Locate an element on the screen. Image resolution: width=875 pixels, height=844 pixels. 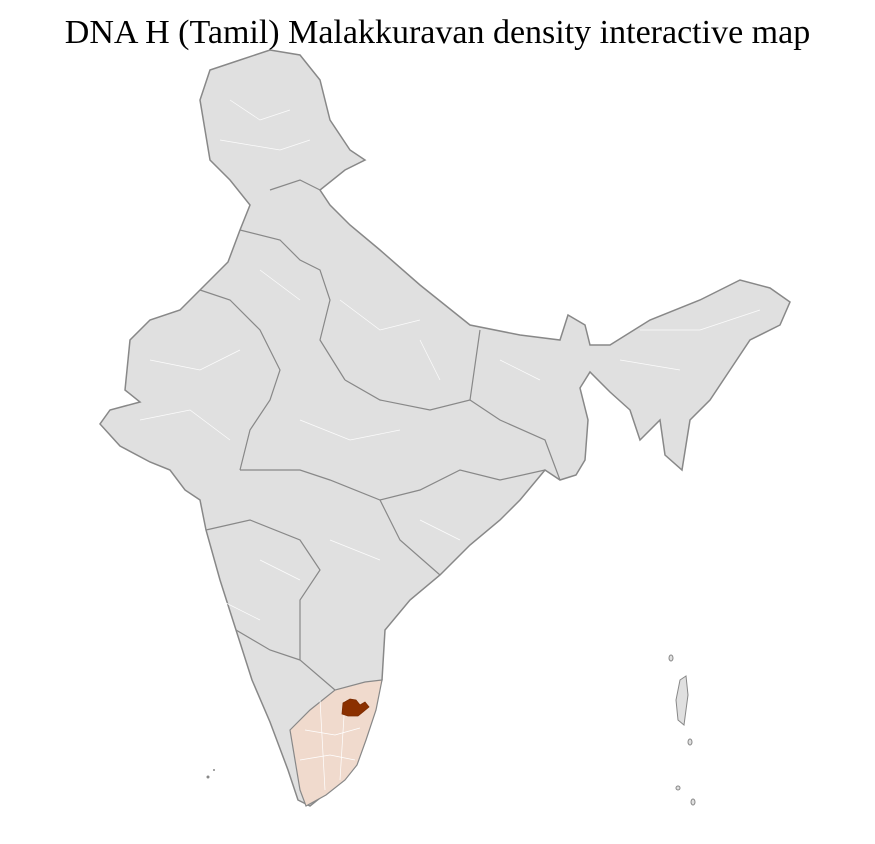
lakshadweep-islands is located at coordinates (211, 774).